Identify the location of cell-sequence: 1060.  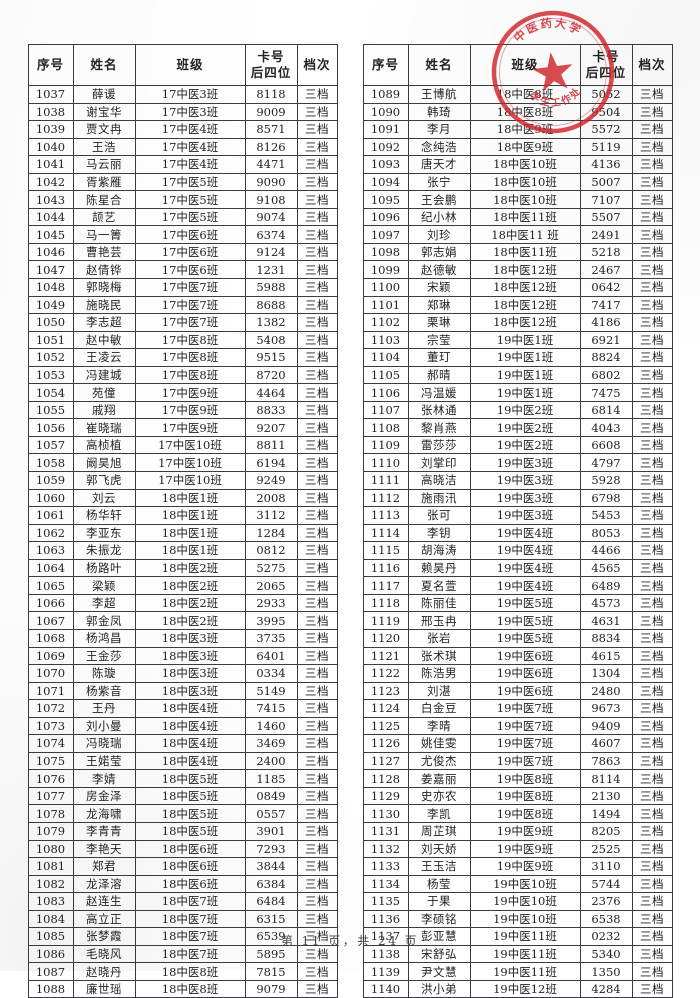
(50, 498).